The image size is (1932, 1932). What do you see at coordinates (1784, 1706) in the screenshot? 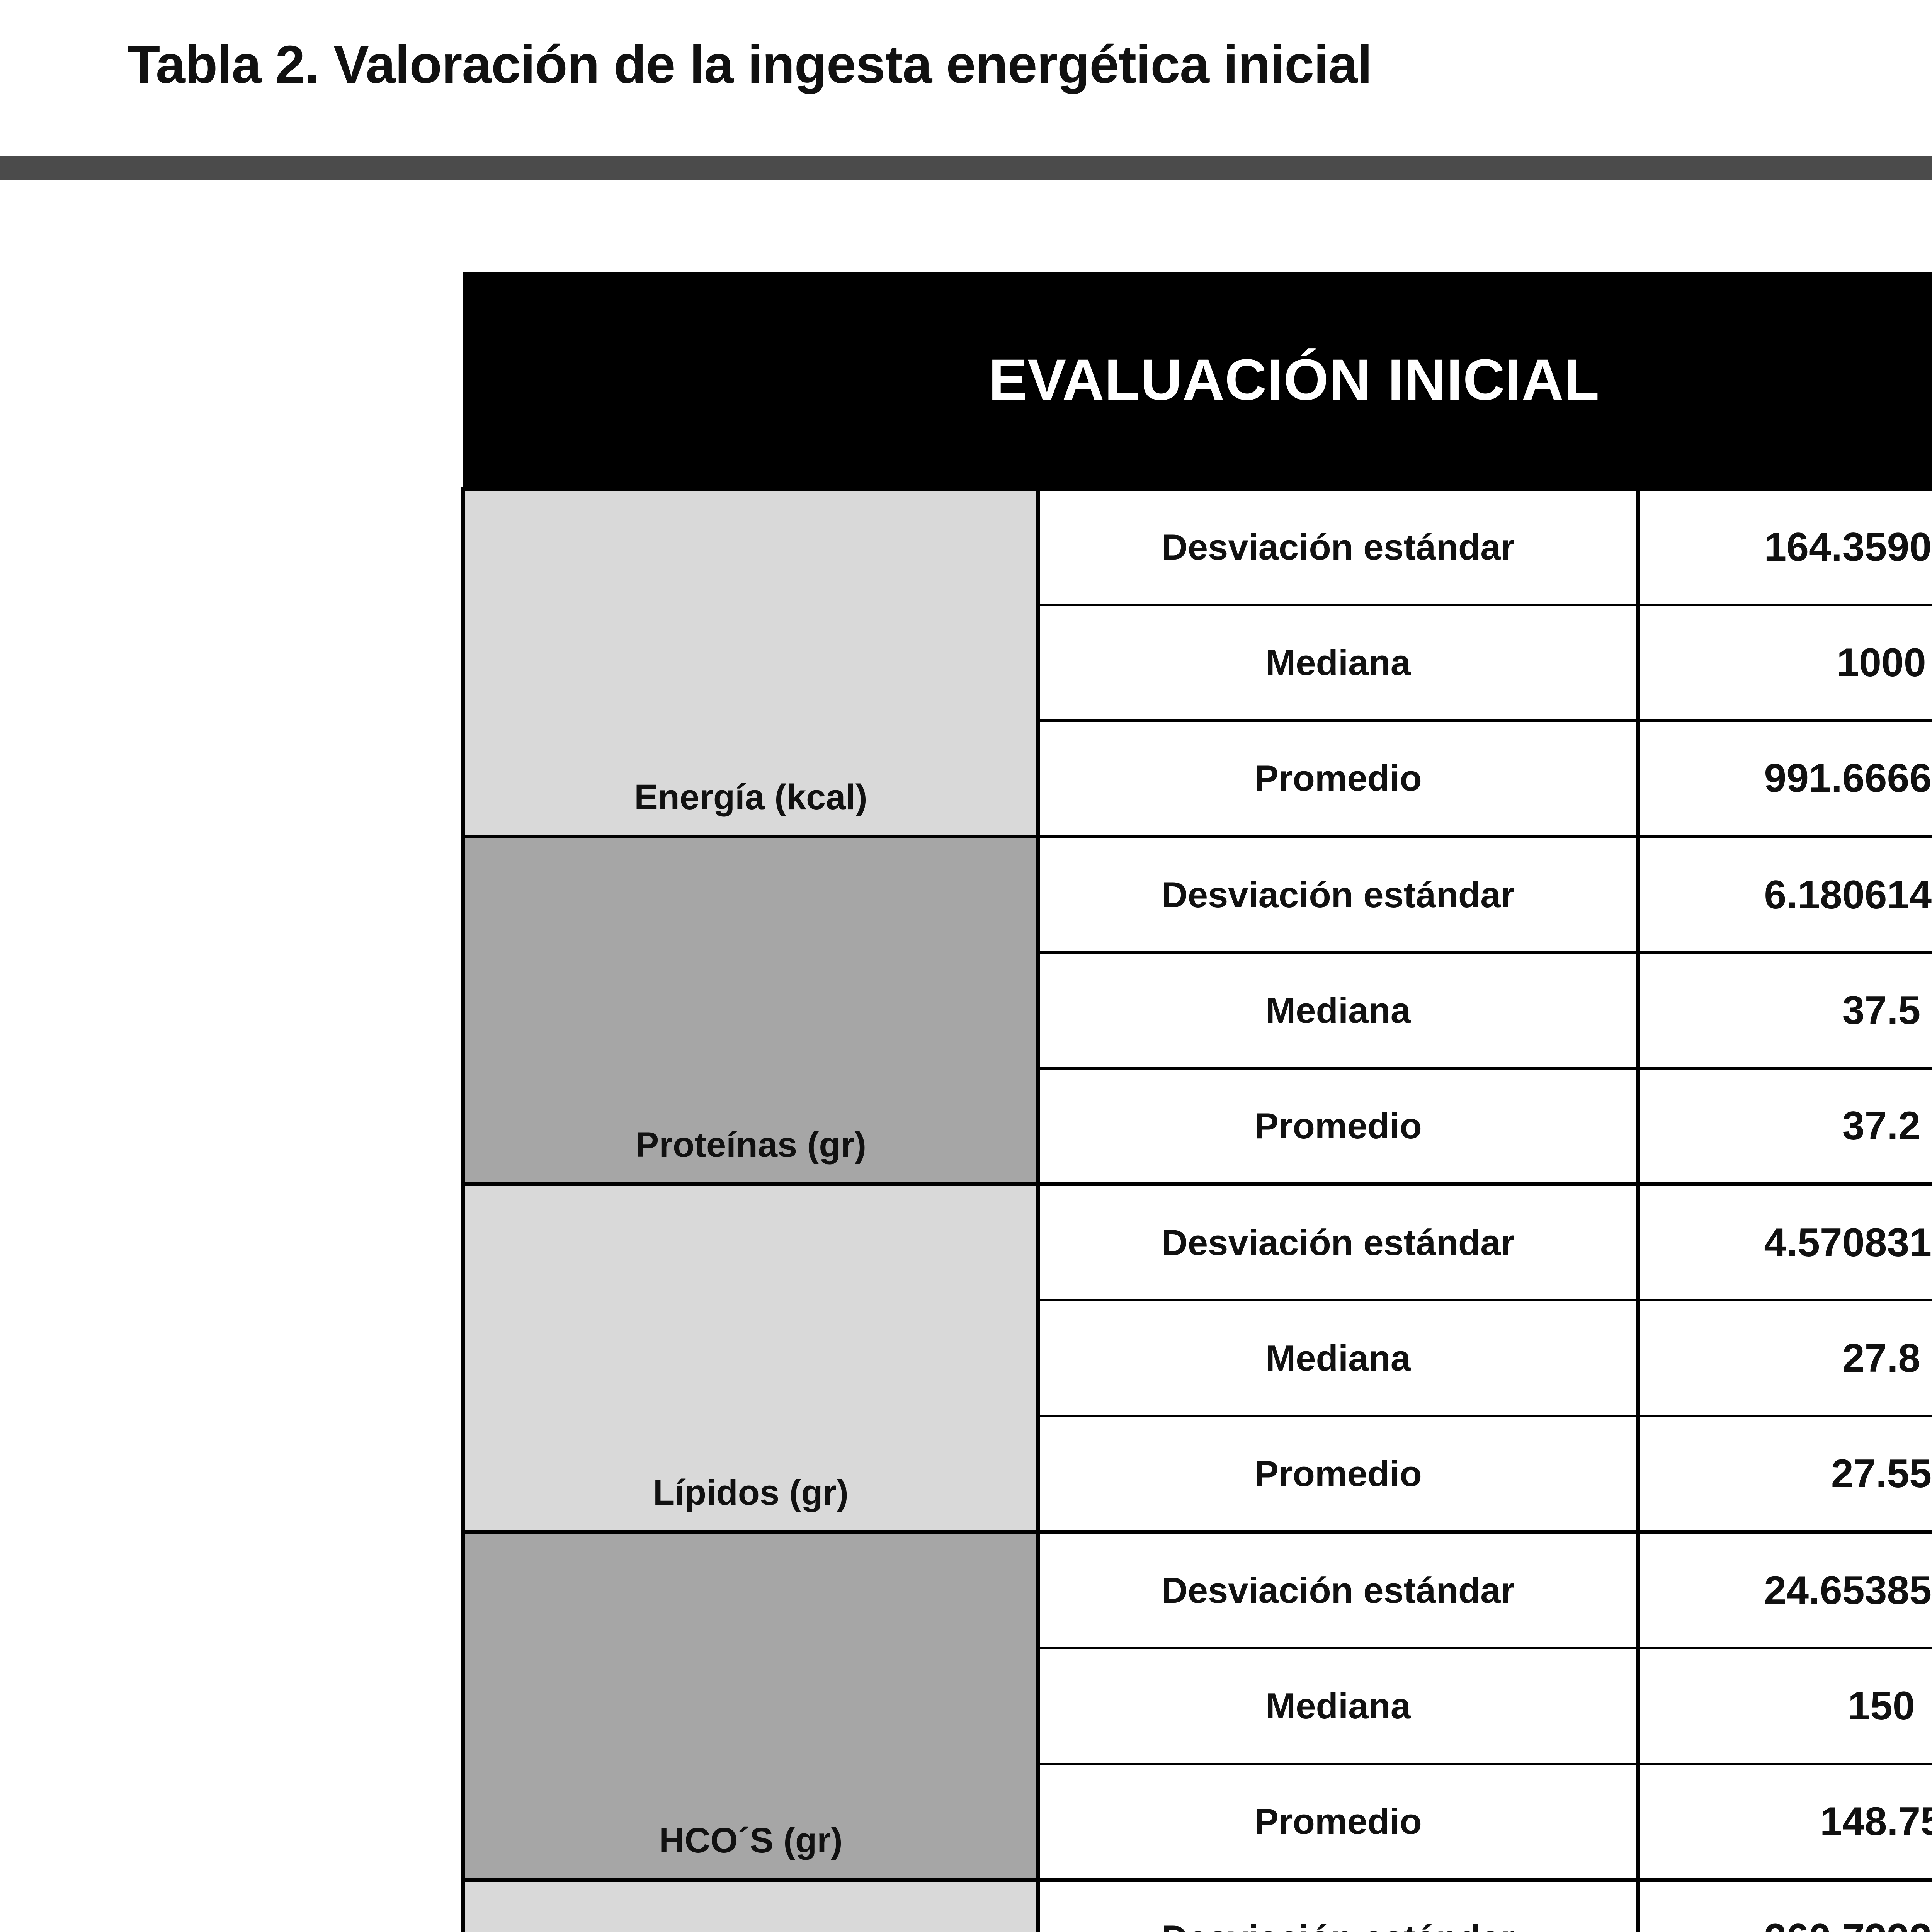
I see `stat-value-cell: 150` at bounding box center [1784, 1706].